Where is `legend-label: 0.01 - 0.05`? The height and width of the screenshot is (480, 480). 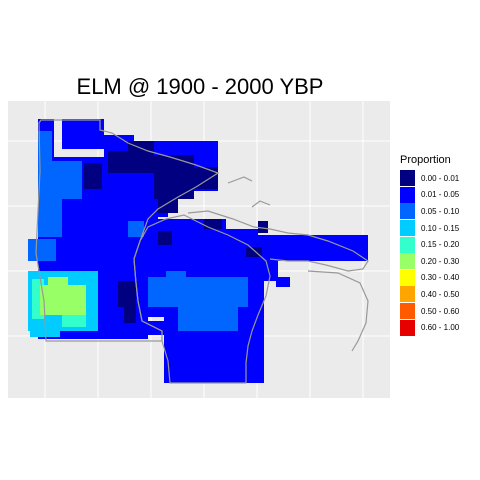 legend-label: 0.01 - 0.05 is located at coordinates (440, 195).